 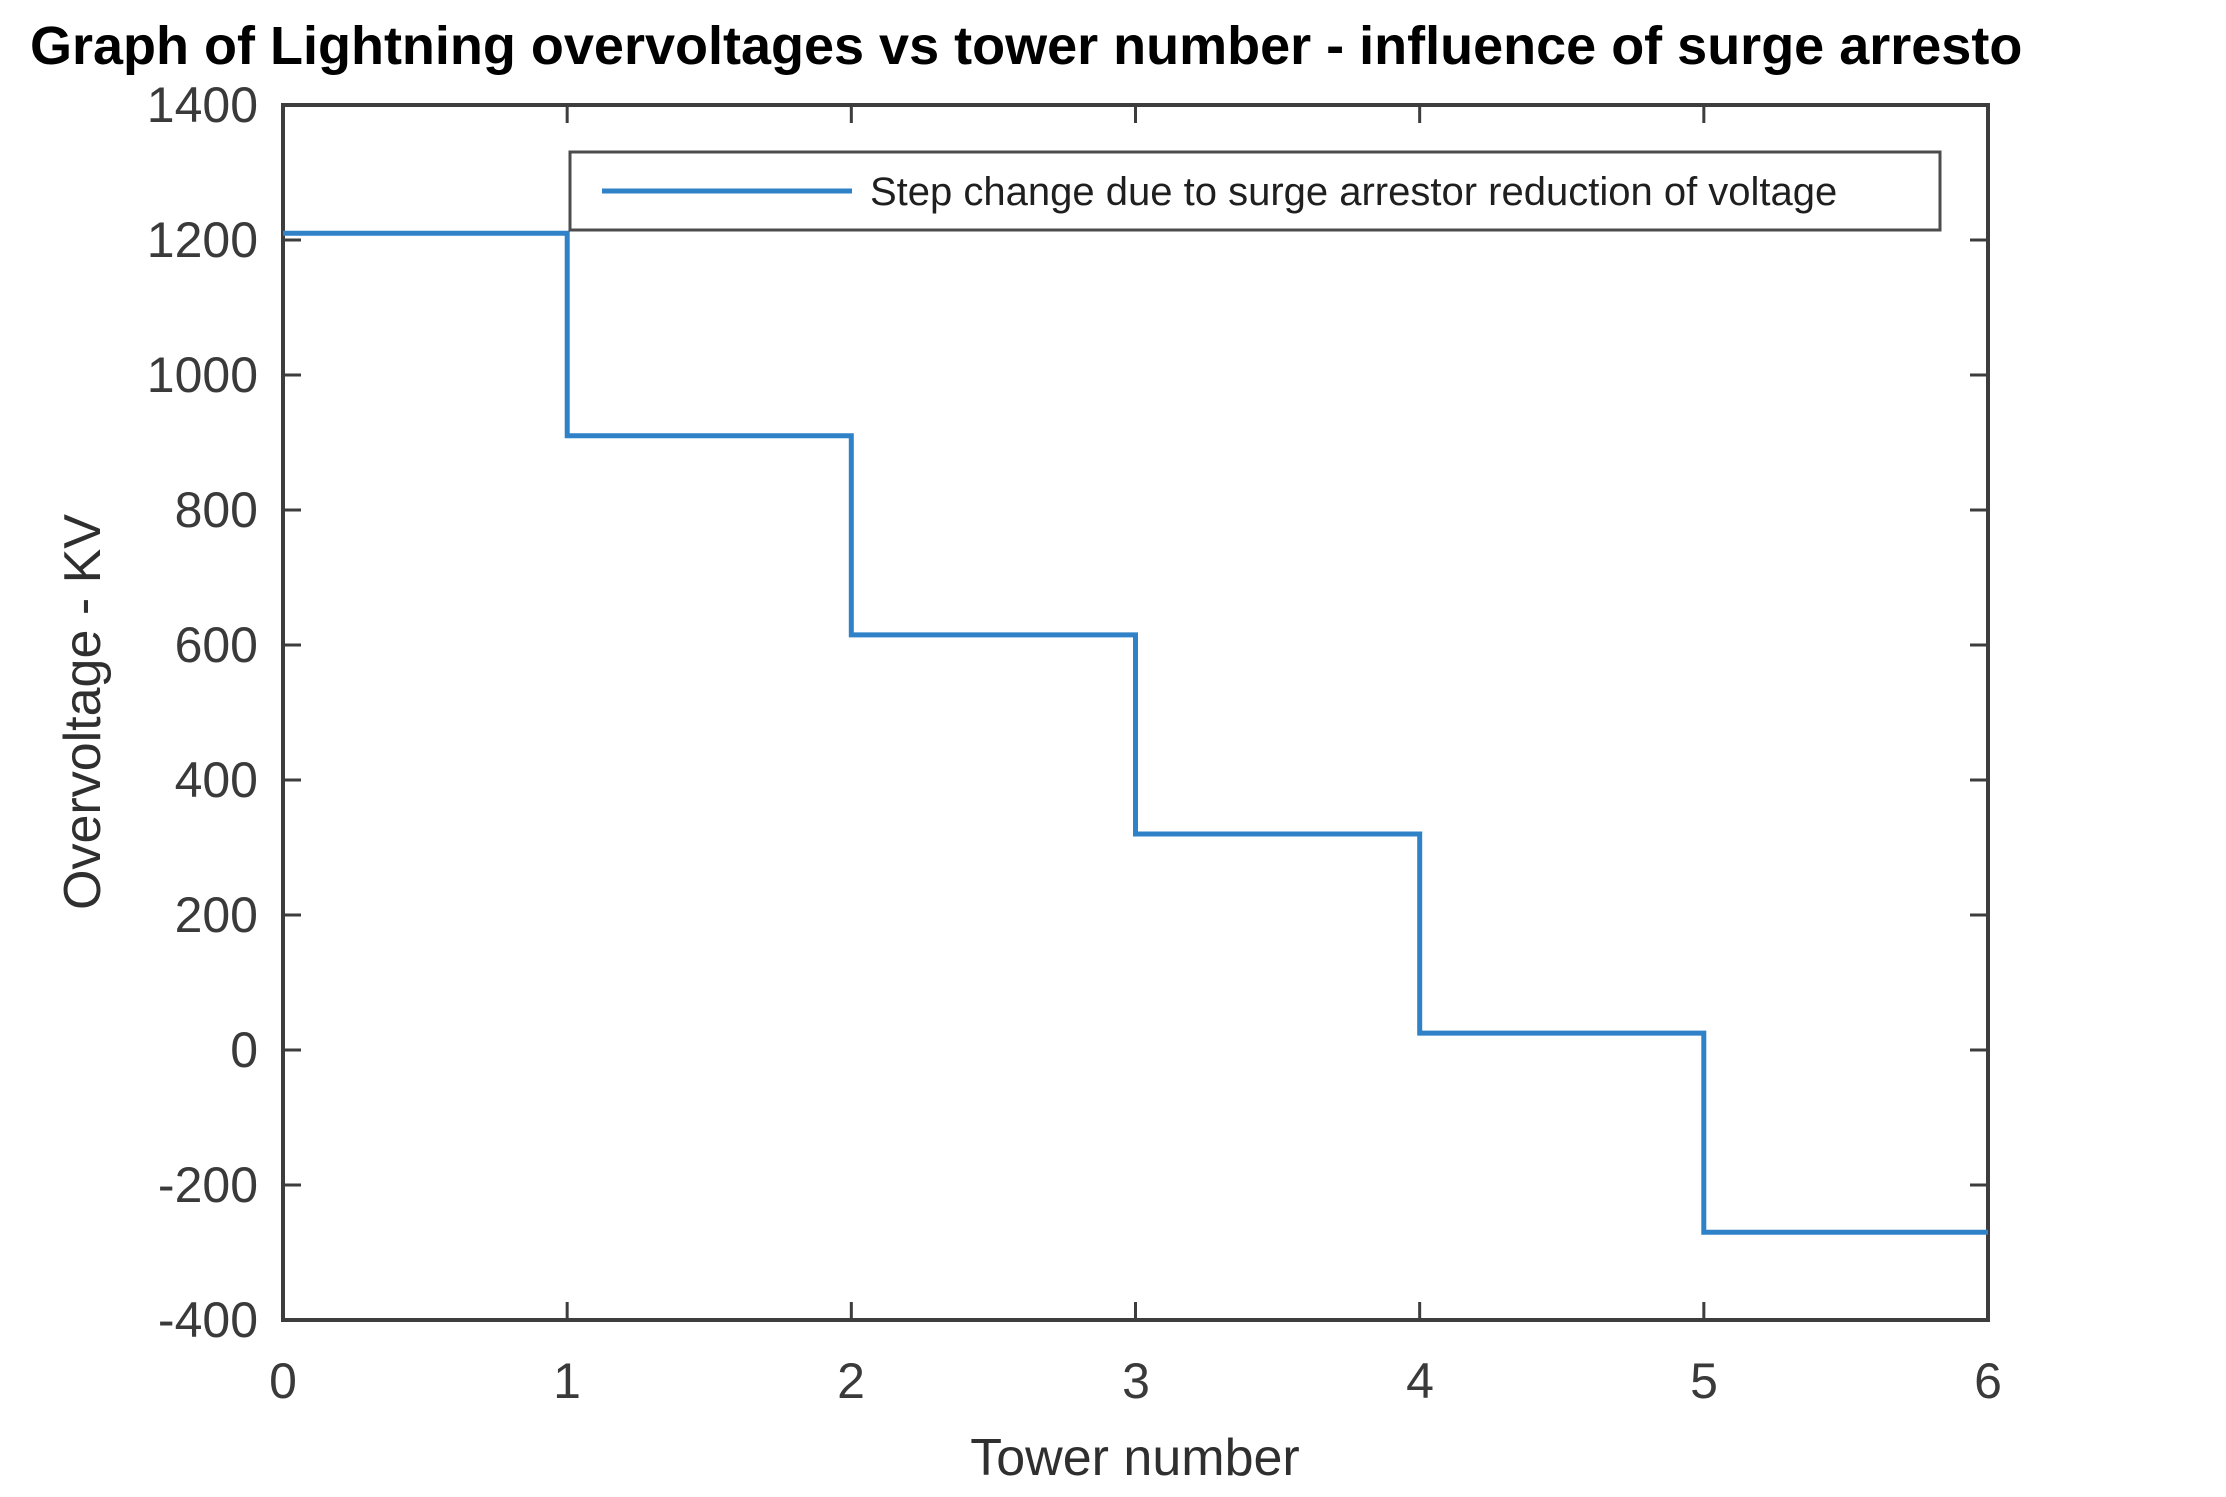 I want to click on y-tick-label: 1400, so click(x=202, y=105).